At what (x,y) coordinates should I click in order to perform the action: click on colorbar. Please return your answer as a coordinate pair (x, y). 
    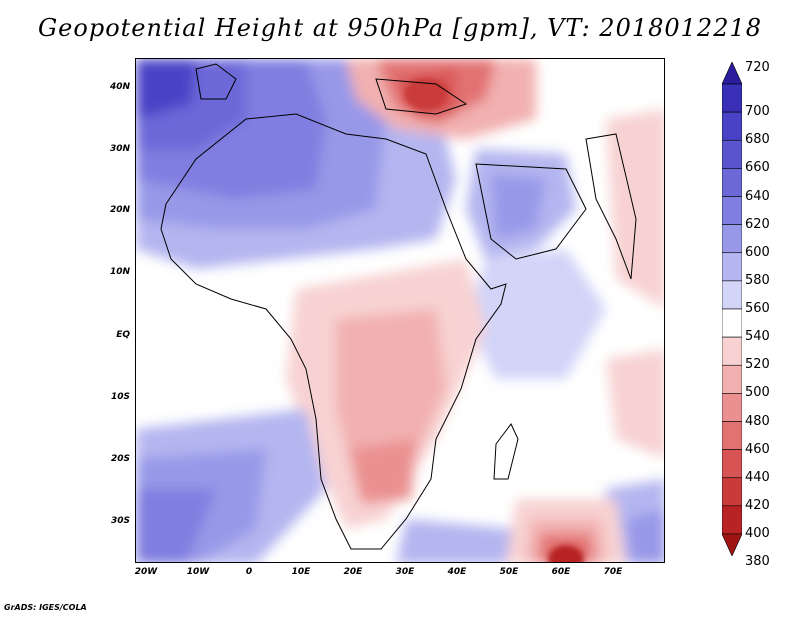
    Looking at the image, I should click on (732, 309).